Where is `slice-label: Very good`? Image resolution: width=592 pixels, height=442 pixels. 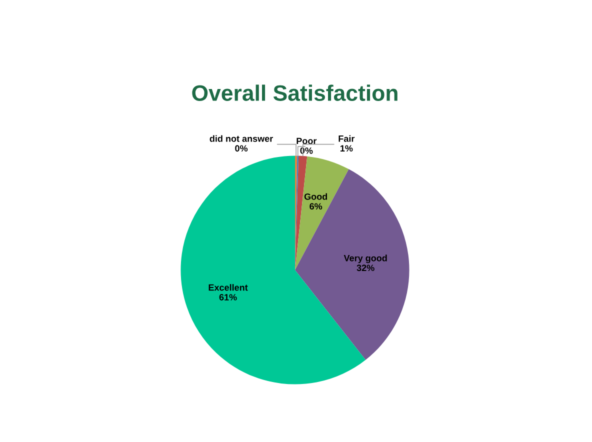 slice-label: Very good is located at coordinates (365, 259).